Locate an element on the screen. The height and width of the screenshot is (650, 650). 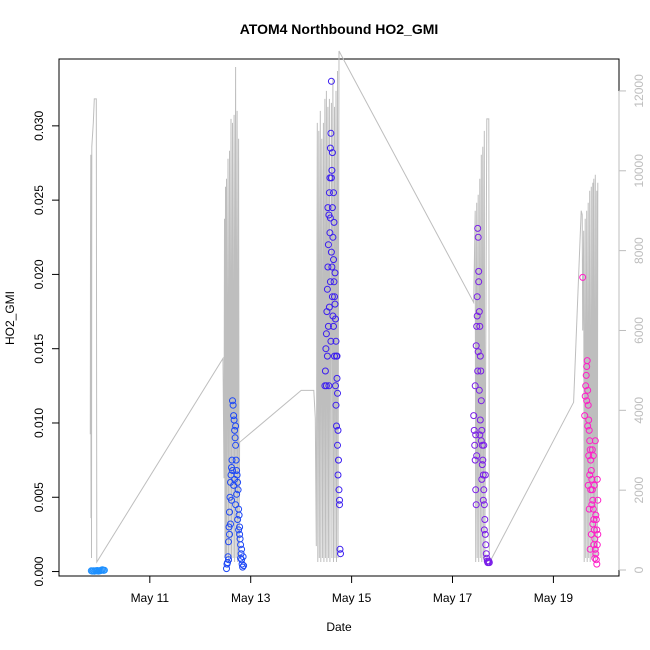
right-tick-label: 8000 is located at coordinates (639, 250).